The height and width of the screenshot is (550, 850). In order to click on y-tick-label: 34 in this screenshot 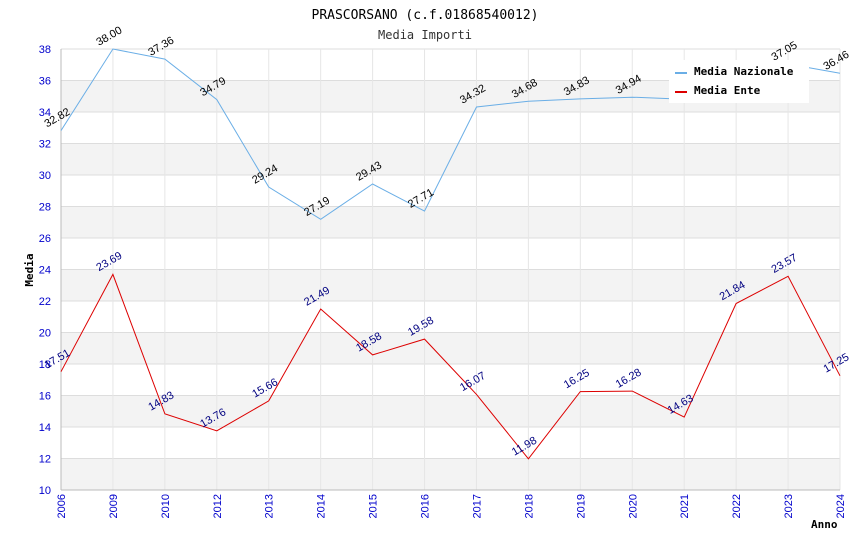, I will do `click(45, 113)`.